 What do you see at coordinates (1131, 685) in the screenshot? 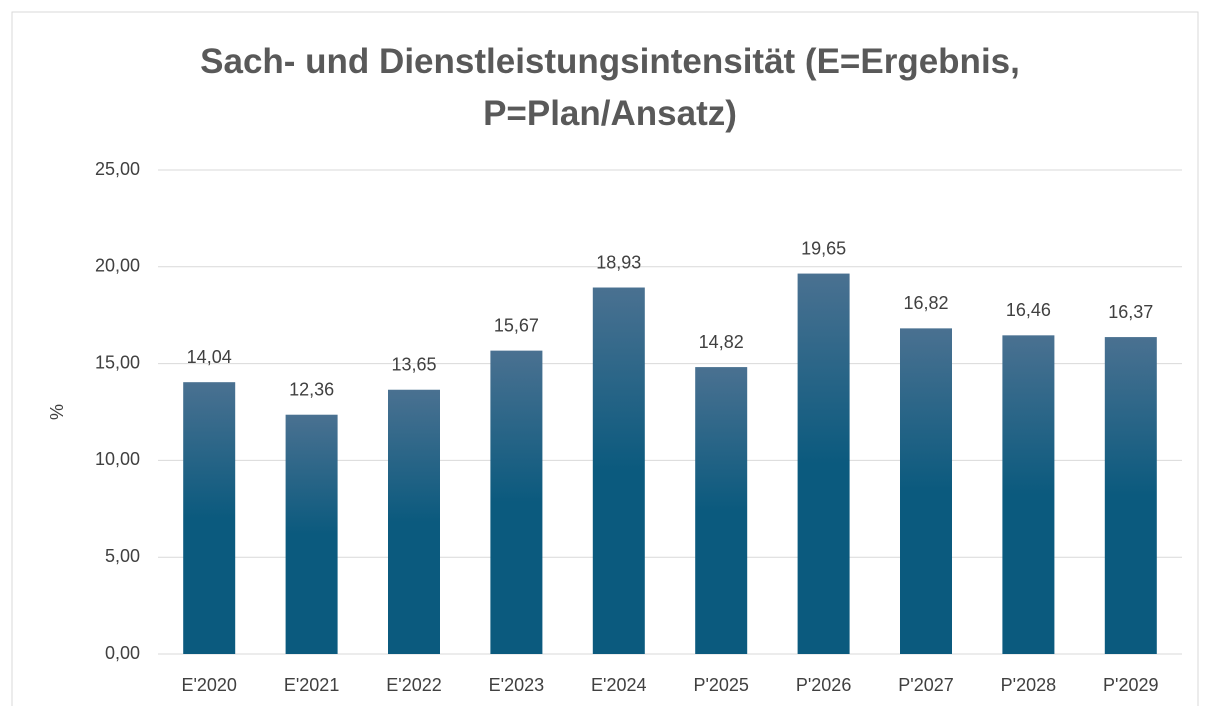
I see `x-tick-label: P'2029` at bounding box center [1131, 685].